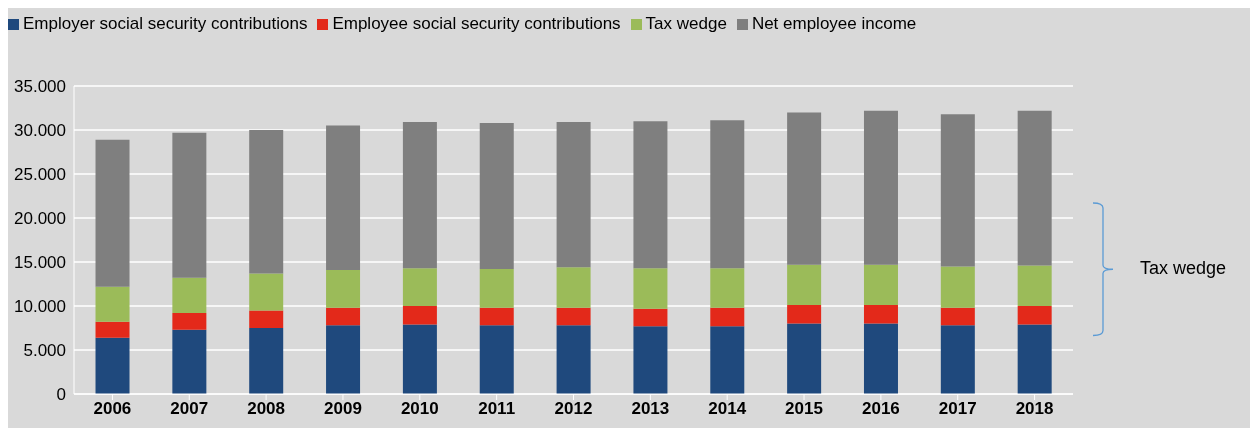 The width and height of the screenshot is (1258, 432). I want to click on legend-label: Net employee income, so click(834, 23).